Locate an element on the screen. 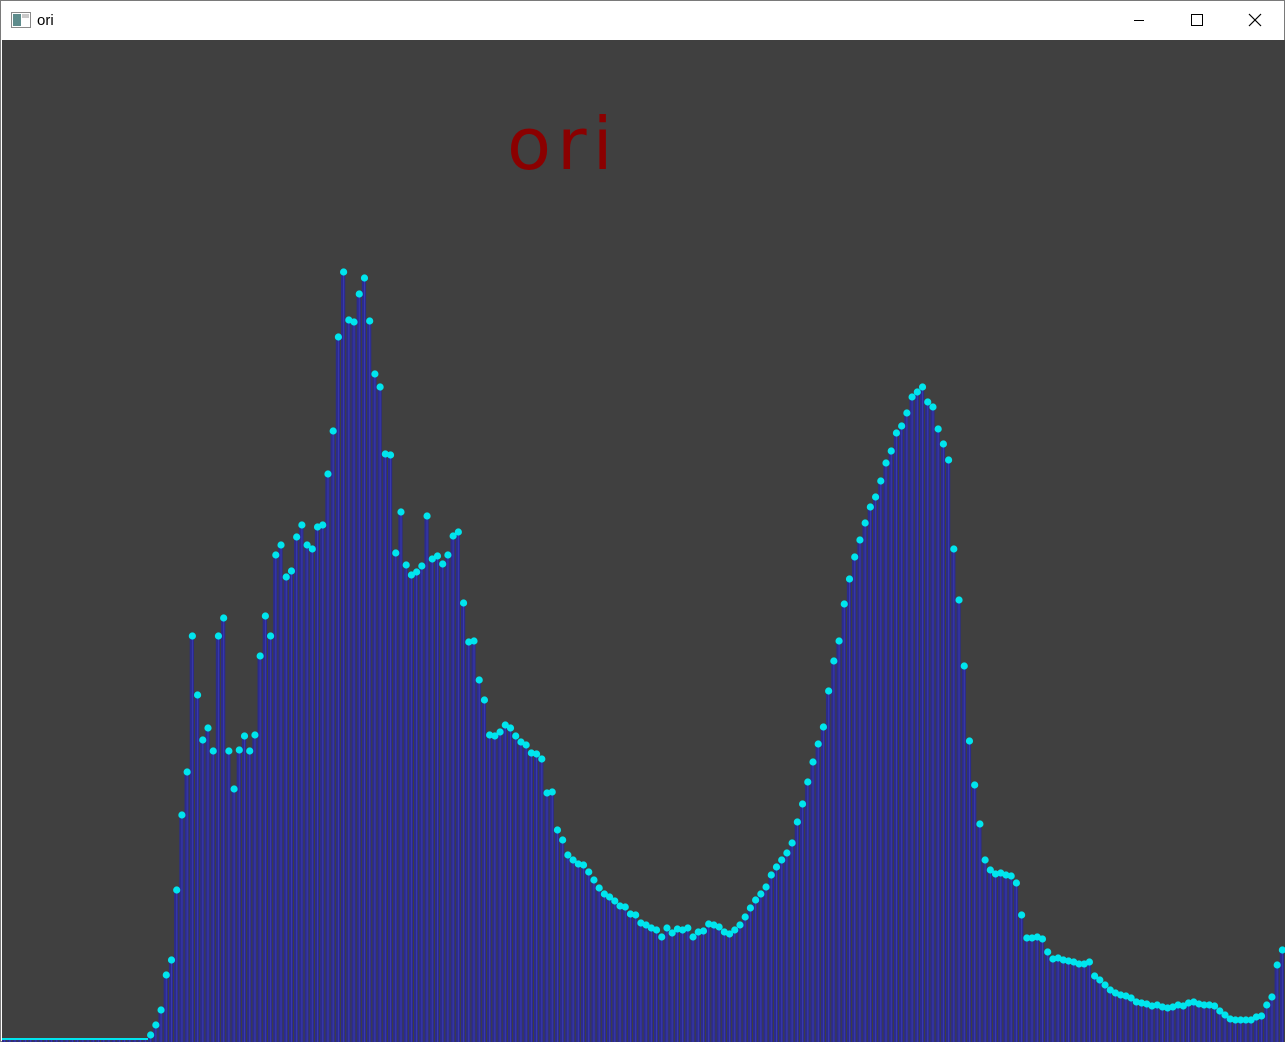  minimize-button is located at coordinates (1139, 20).